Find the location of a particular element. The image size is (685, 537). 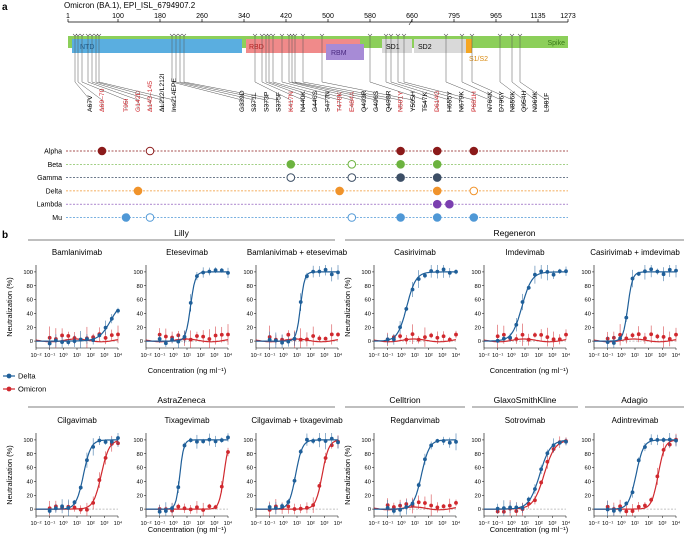

mutation-label: T95I is located at coordinates (126, 105).